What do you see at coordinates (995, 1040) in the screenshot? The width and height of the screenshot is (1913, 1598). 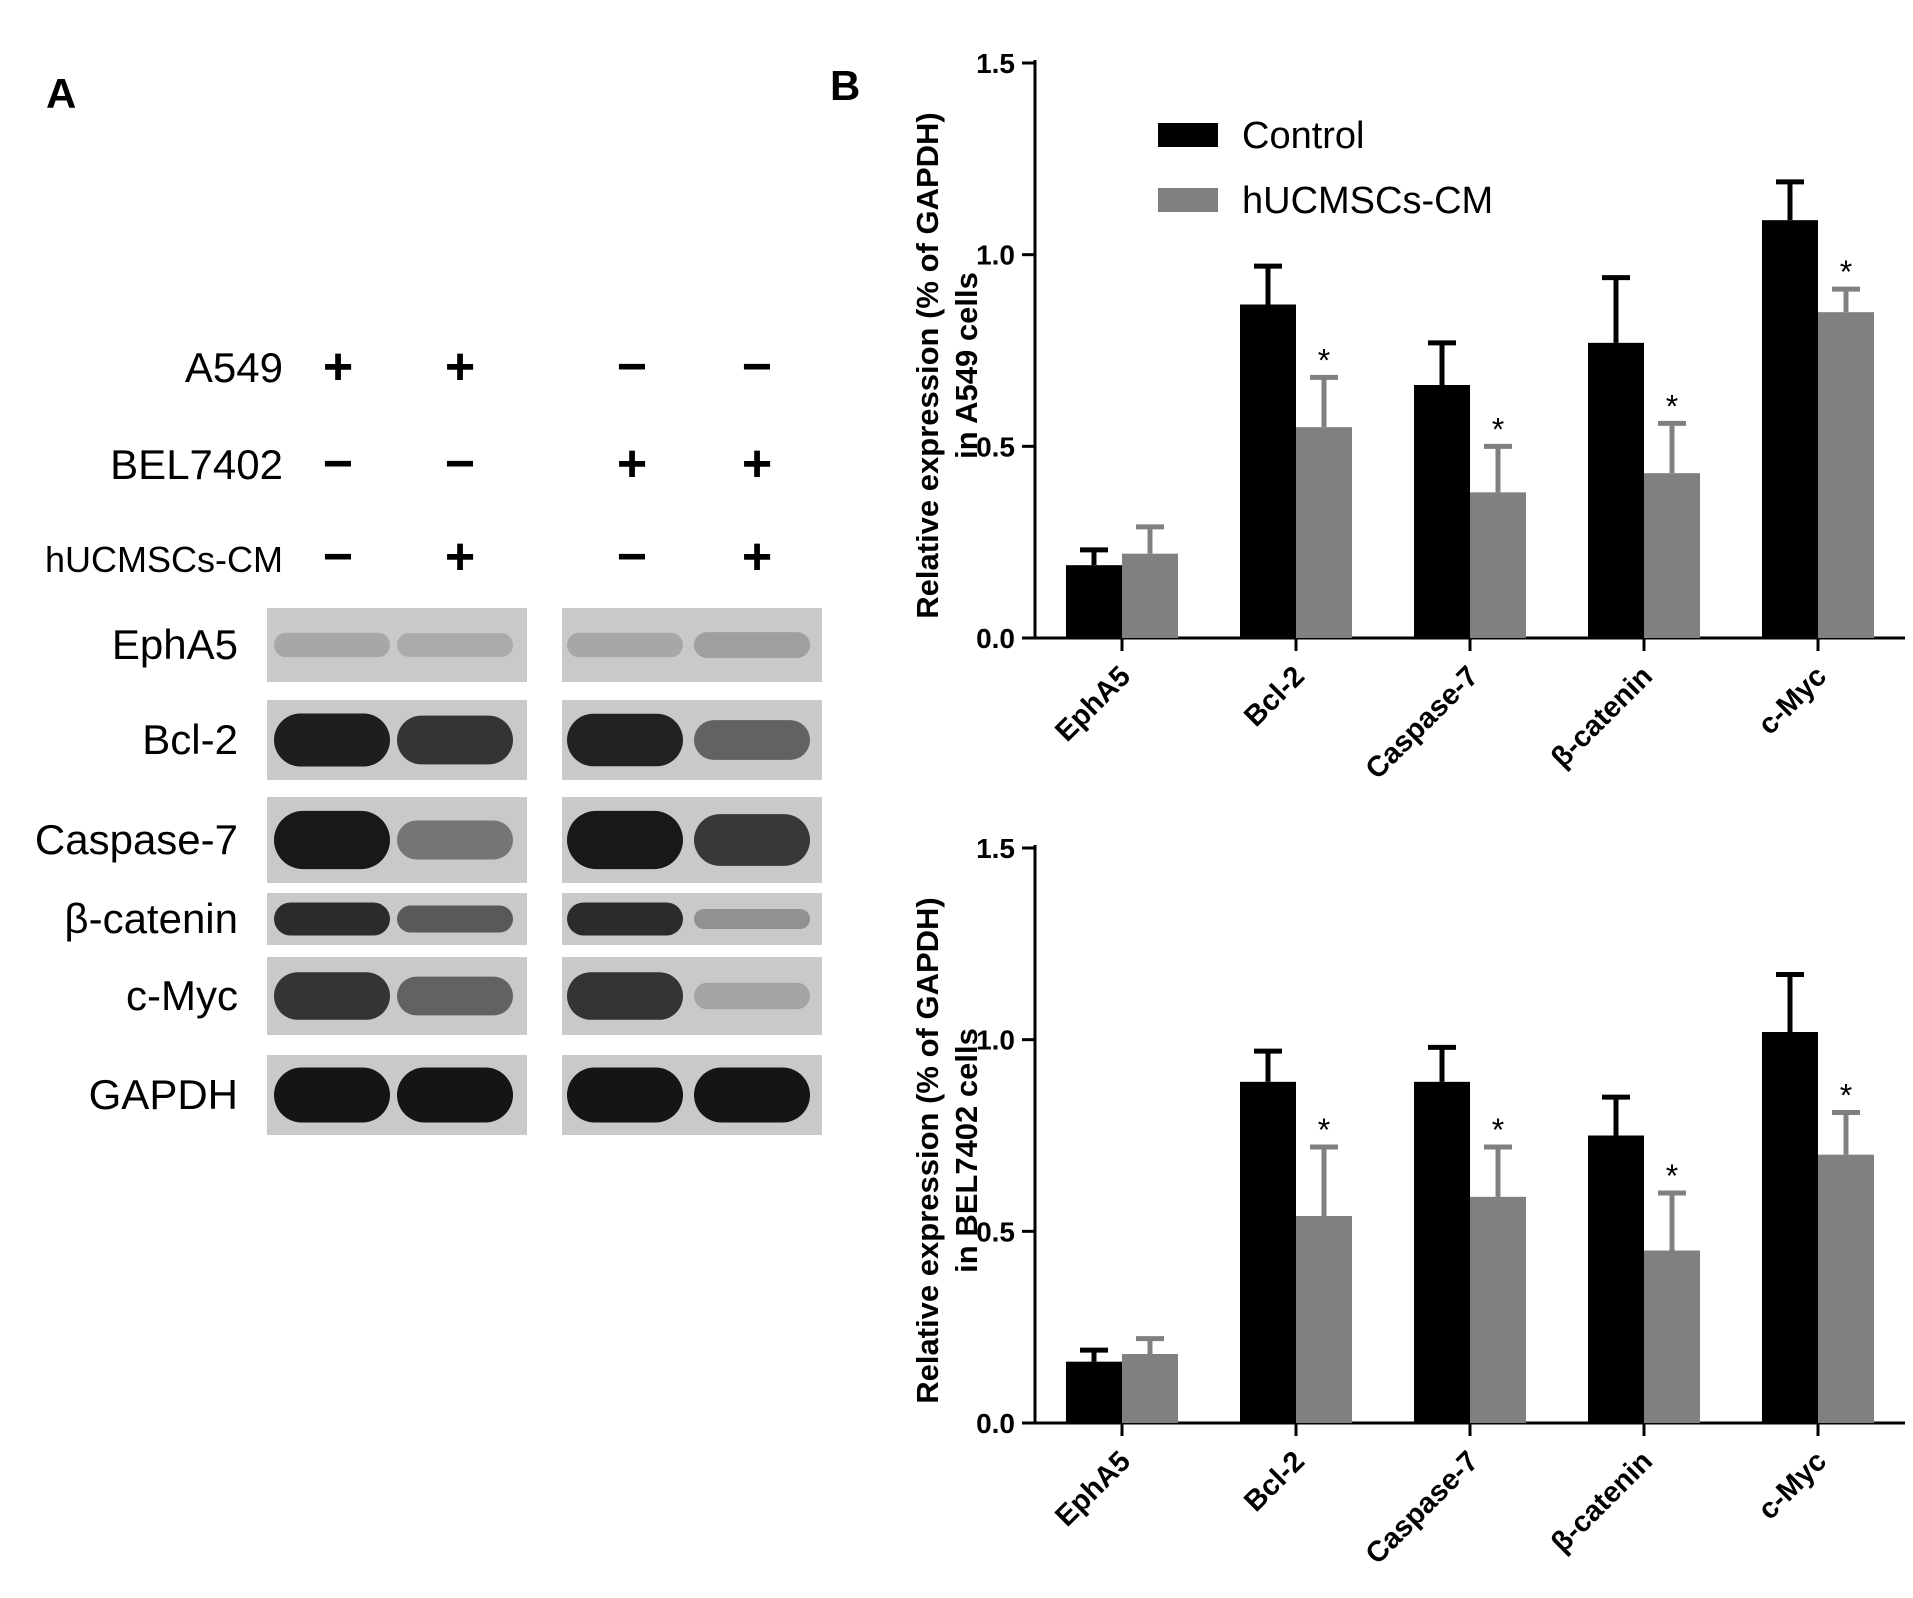 I see `y-tick-label: 1.0` at bounding box center [995, 1040].